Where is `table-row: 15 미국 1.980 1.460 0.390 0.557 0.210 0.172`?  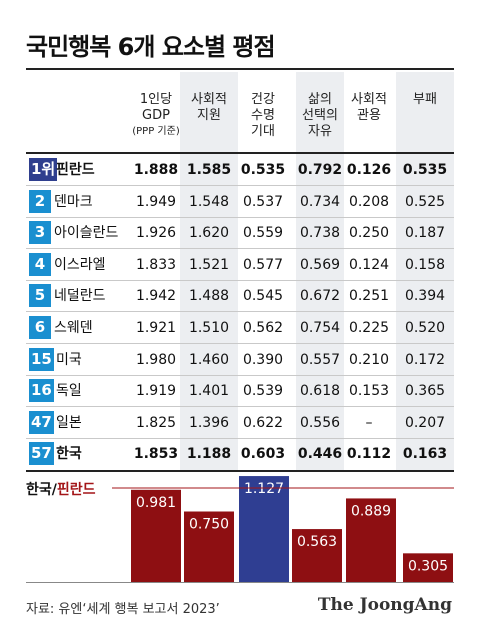
table-row: 15 미국 1.980 1.460 0.390 0.557 0.210 0.172 is located at coordinates (240, 360).